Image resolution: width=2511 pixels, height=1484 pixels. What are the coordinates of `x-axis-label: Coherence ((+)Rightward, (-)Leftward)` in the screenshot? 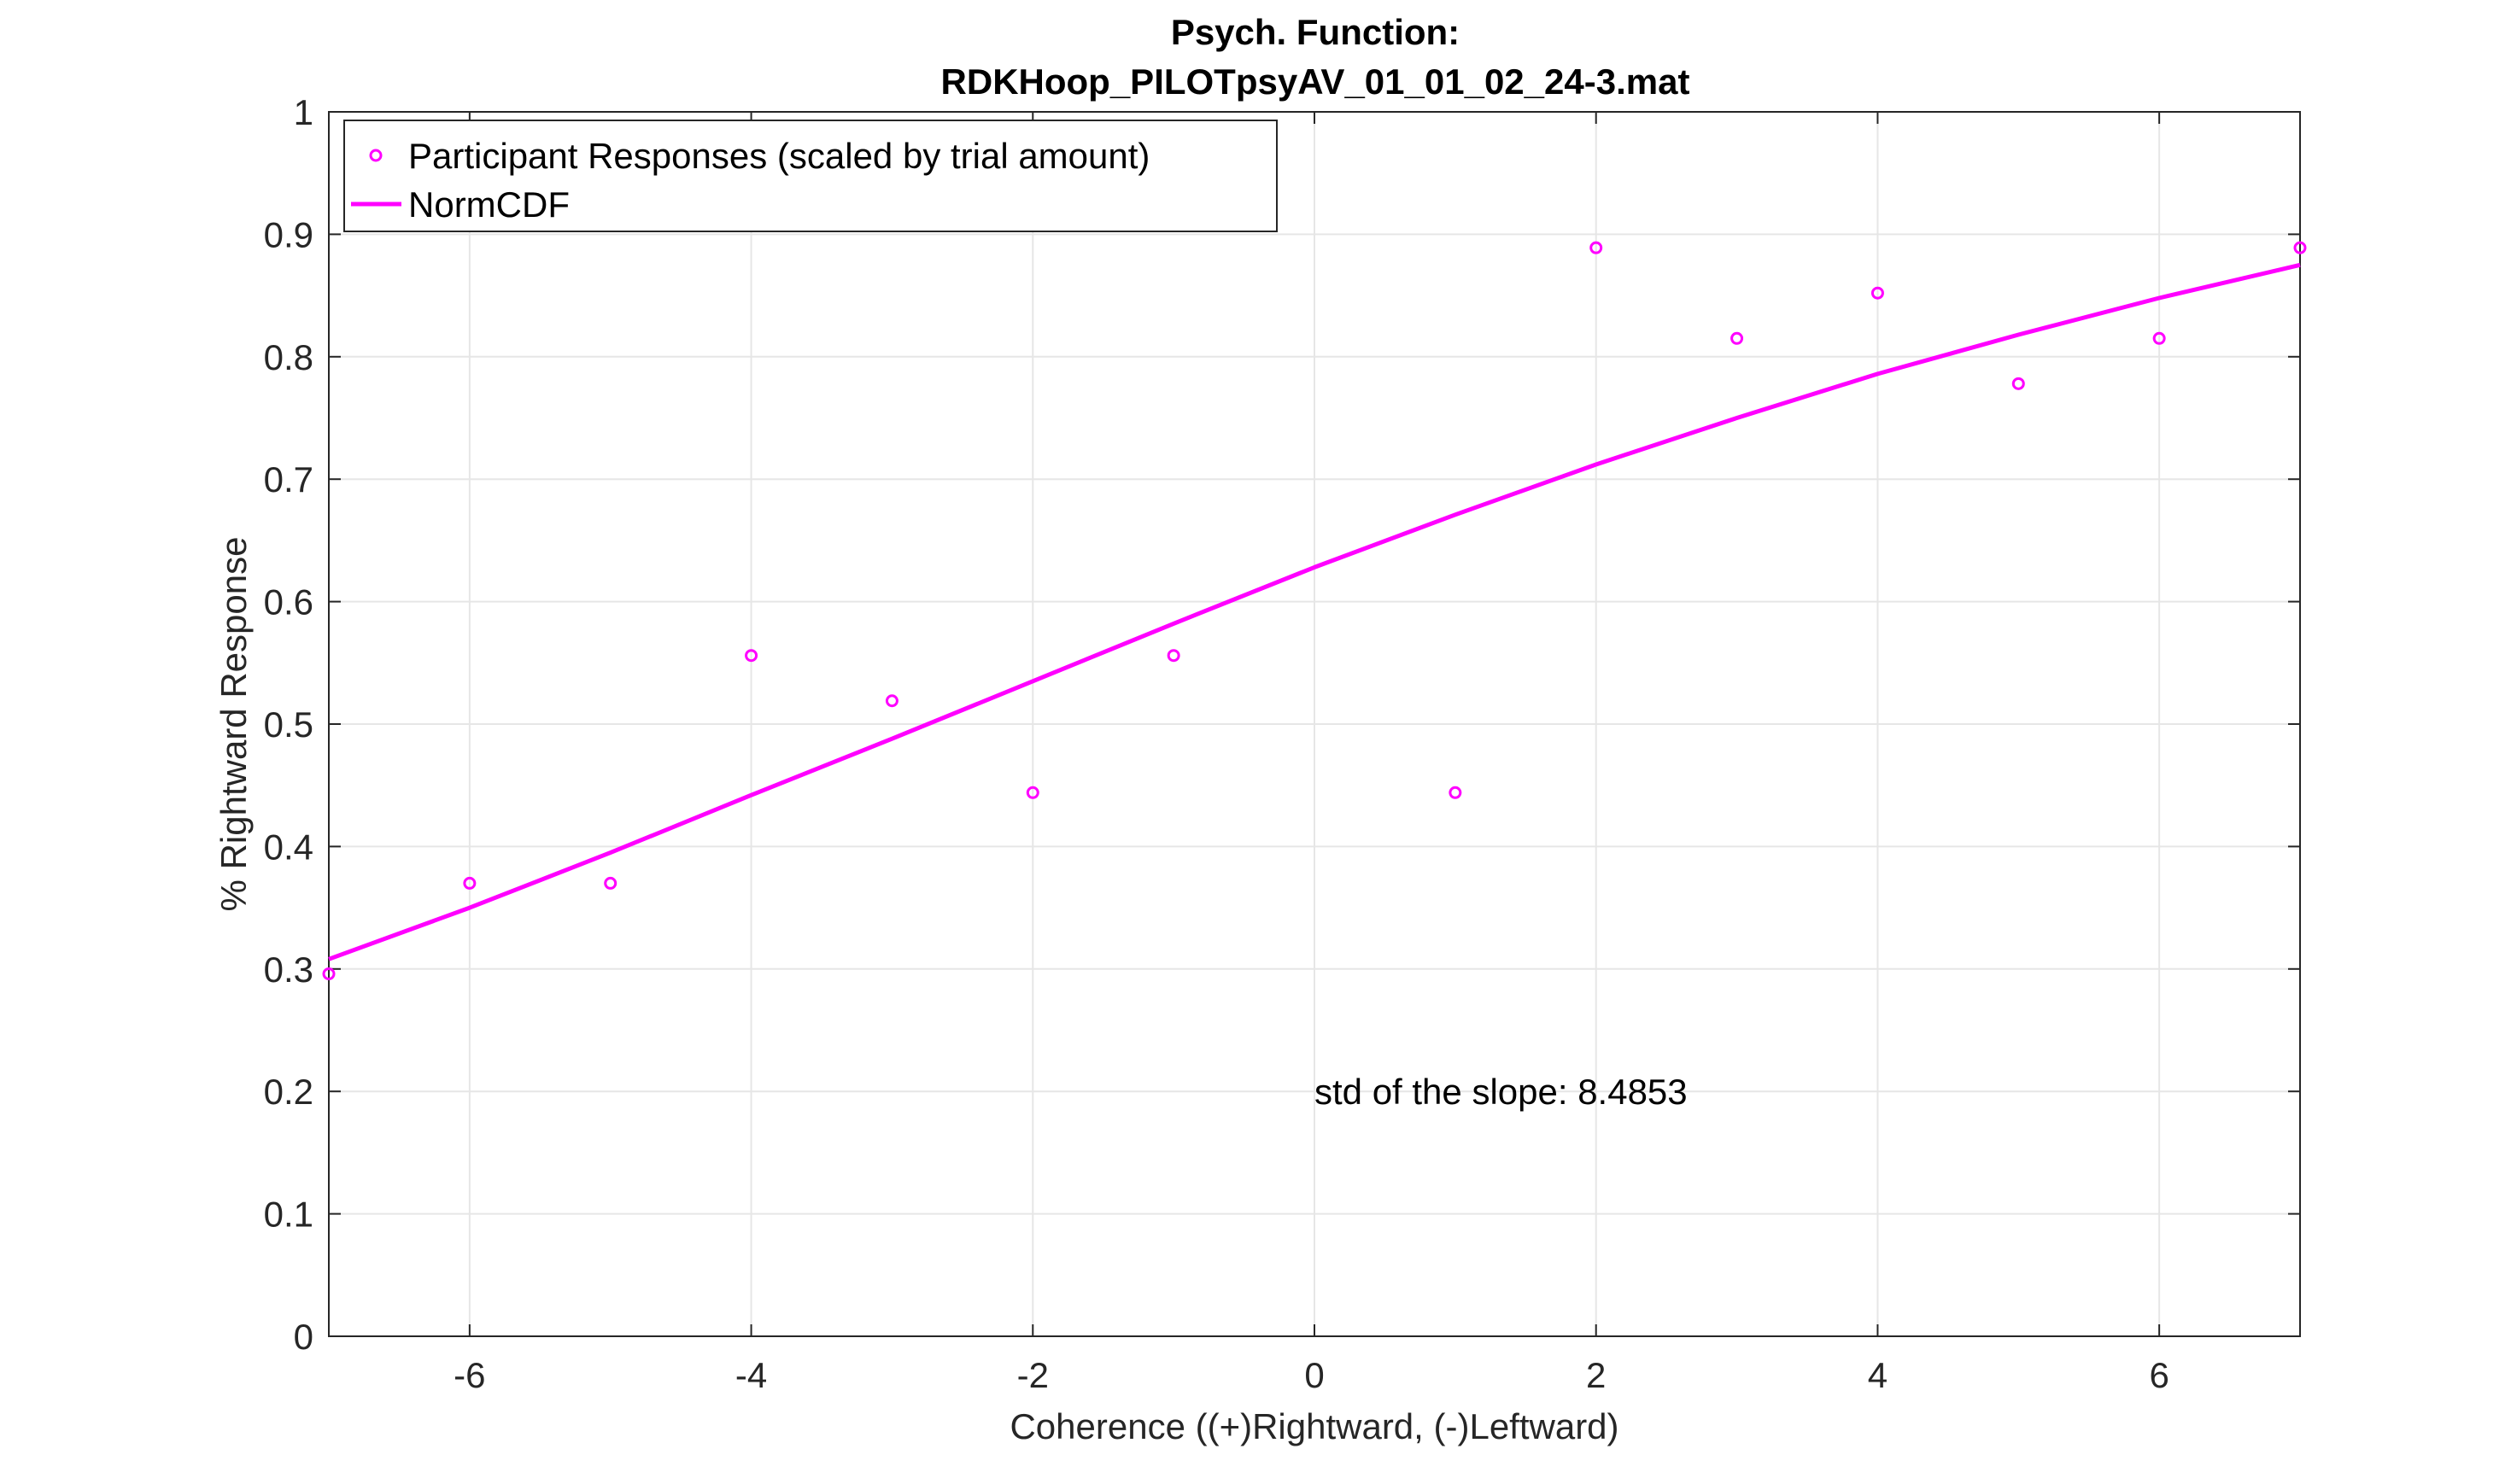 It's located at (1314, 1426).